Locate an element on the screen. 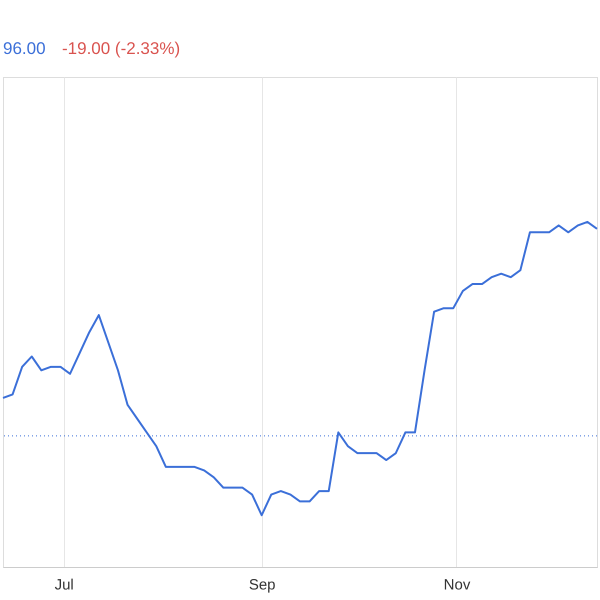 Image resolution: width=600 pixels, height=600 pixels. x-tick-label: Sep is located at coordinates (262, 585).